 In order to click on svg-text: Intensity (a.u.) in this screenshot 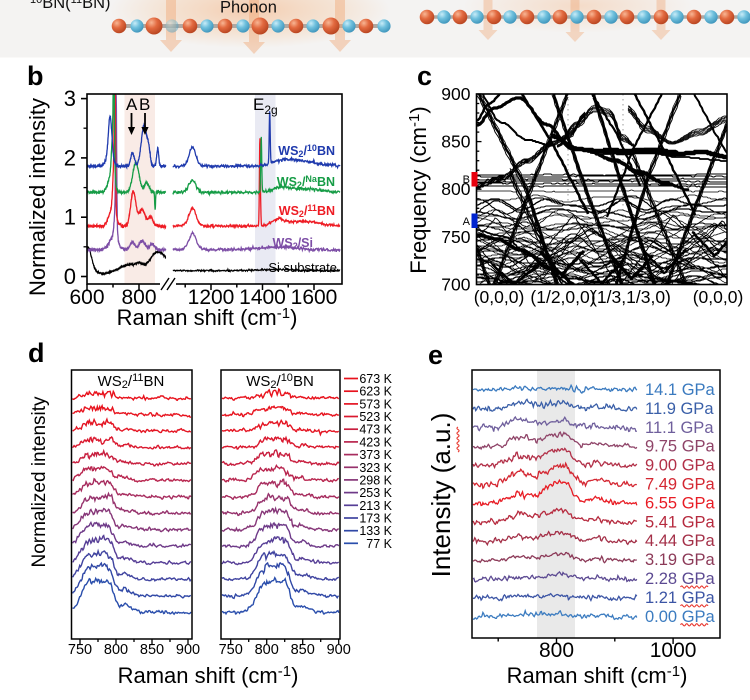, I will do `click(441, 495)`.